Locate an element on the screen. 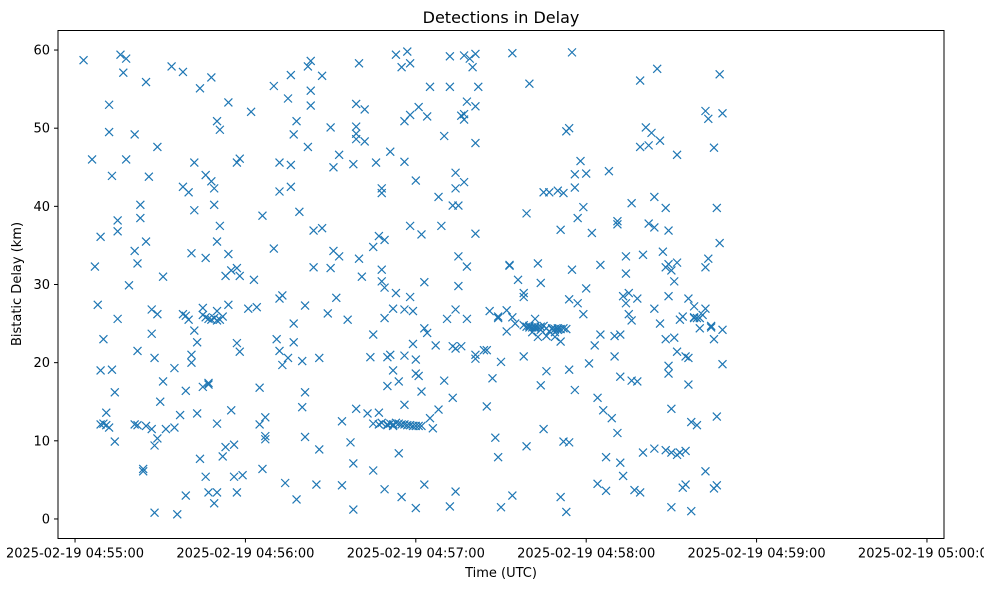  y-tick-label: 10 is located at coordinates (41, 441).